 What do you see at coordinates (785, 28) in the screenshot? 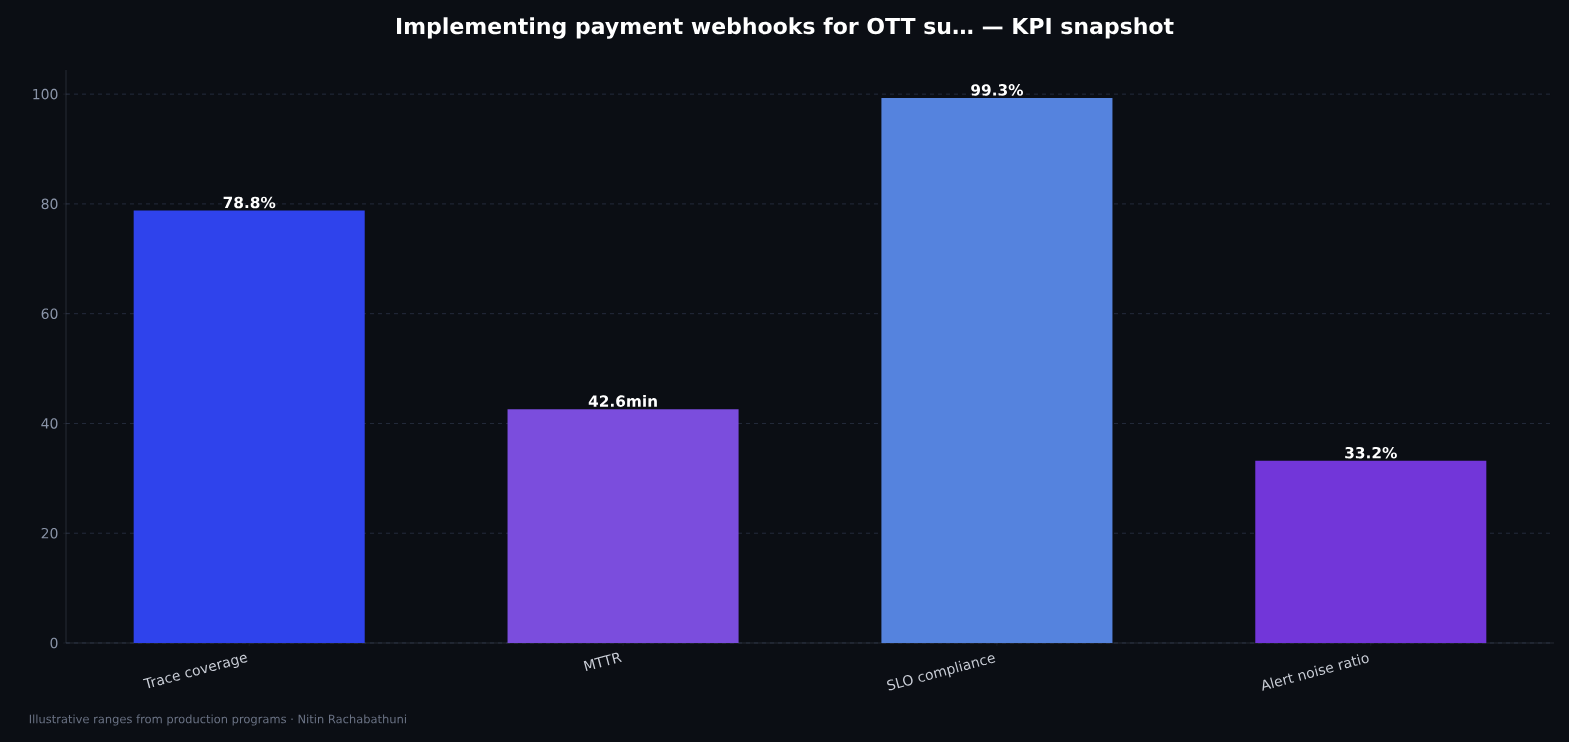
I see `chart-title: Implementing payment webhooks for OTT su… — KPI snapshot` at bounding box center [785, 28].